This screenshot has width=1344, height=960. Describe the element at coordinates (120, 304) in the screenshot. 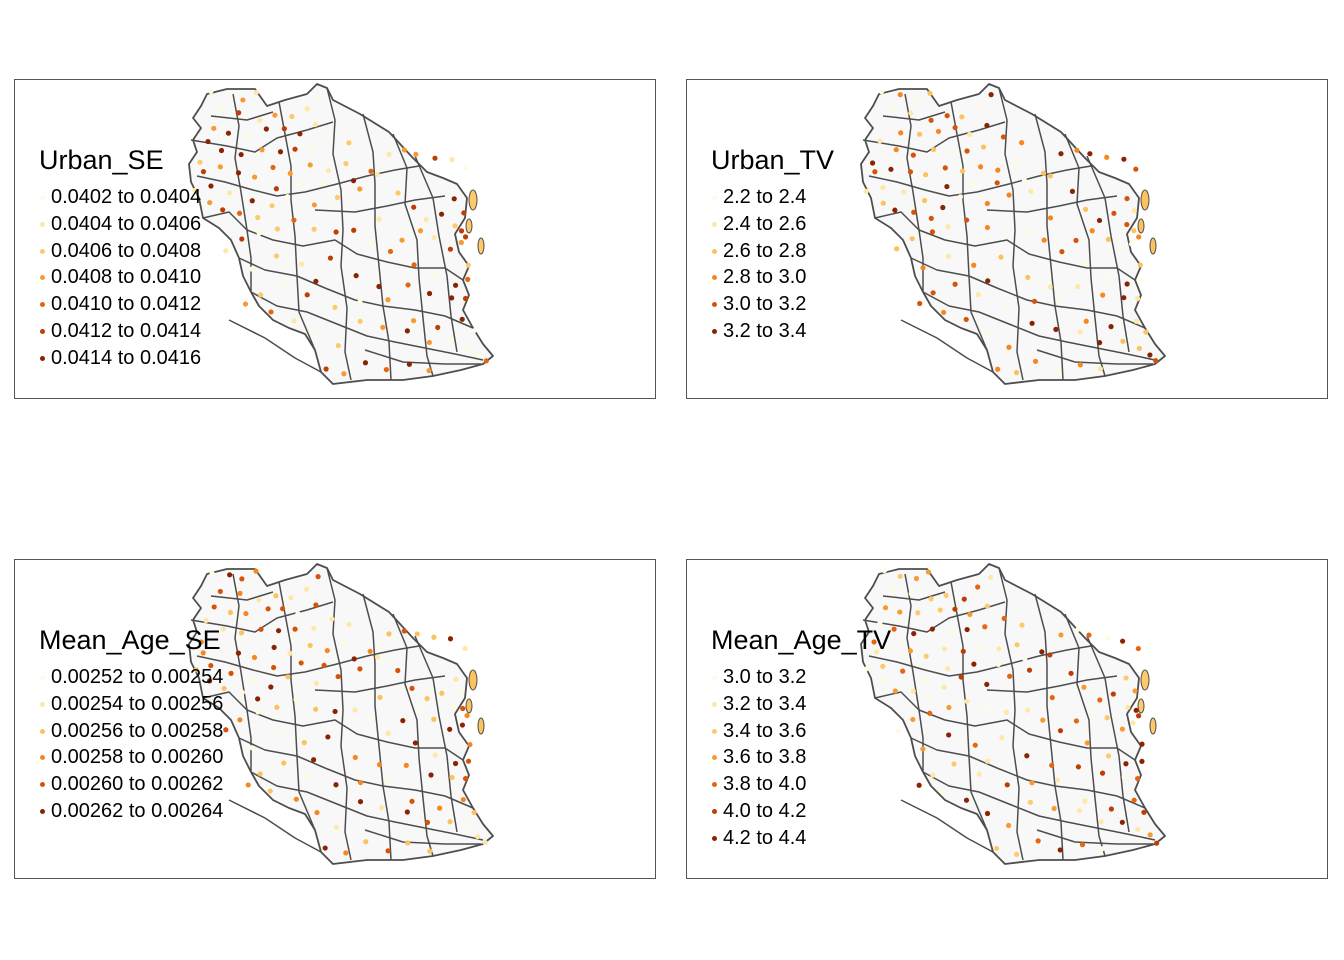

I see `legend-item: 0.0410 to 0.0412` at that location.